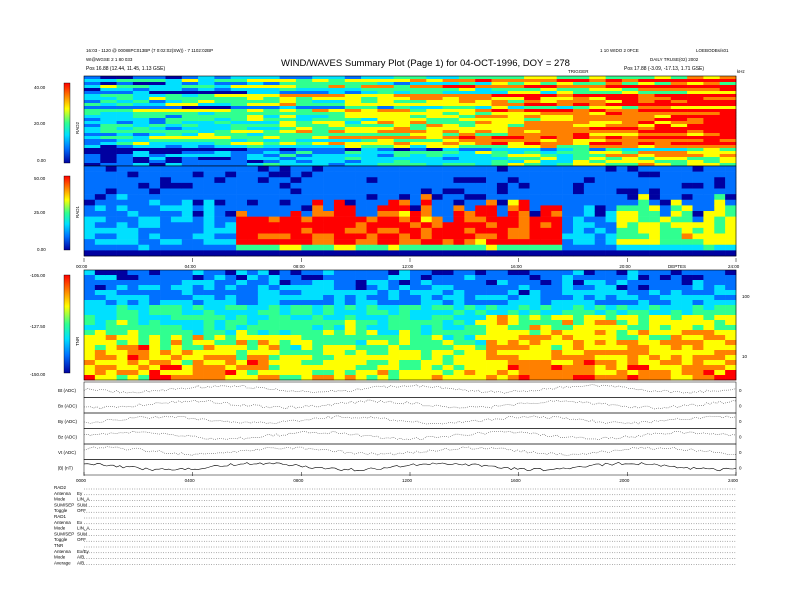 The height and width of the screenshot is (612, 792). I want to click on tnr-right-tick-10: 10, so click(745, 356).